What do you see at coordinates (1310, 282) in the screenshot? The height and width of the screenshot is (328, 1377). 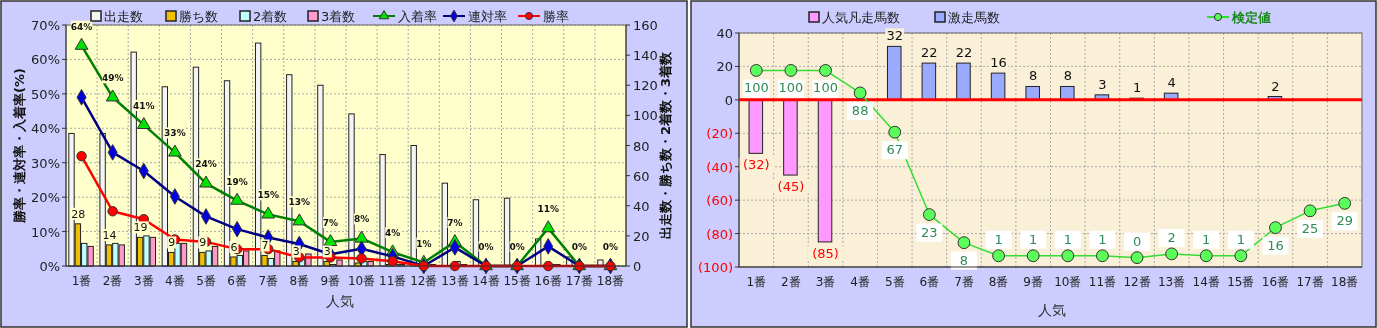 I see `x-tick-label: 17番` at bounding box center [1310, 282].